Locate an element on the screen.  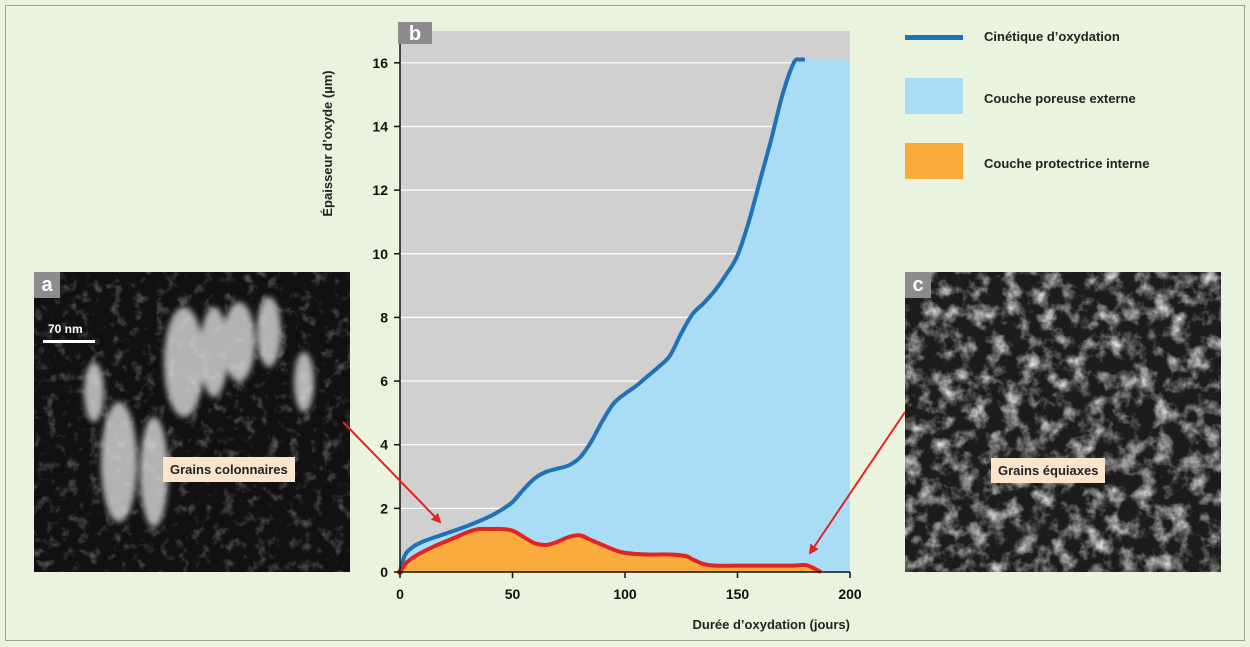
y-tick-label: 2 is located at coordinates (384, 508).